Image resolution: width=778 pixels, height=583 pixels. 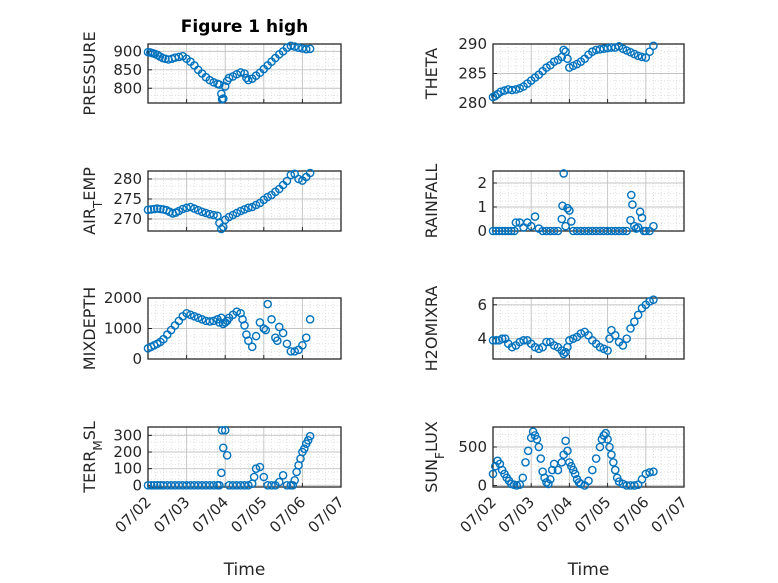 What do you see at coordinates (137, 485) in the screenshot?
I see `y-tick-label: 0` at bounding box center [137, 485].